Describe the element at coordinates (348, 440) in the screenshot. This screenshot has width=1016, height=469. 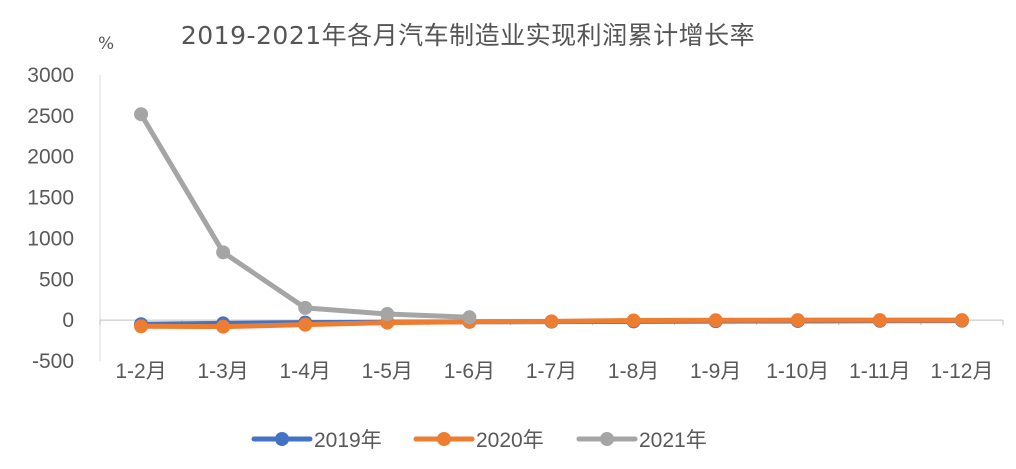
I see `legend-label: 2019年` at that location.